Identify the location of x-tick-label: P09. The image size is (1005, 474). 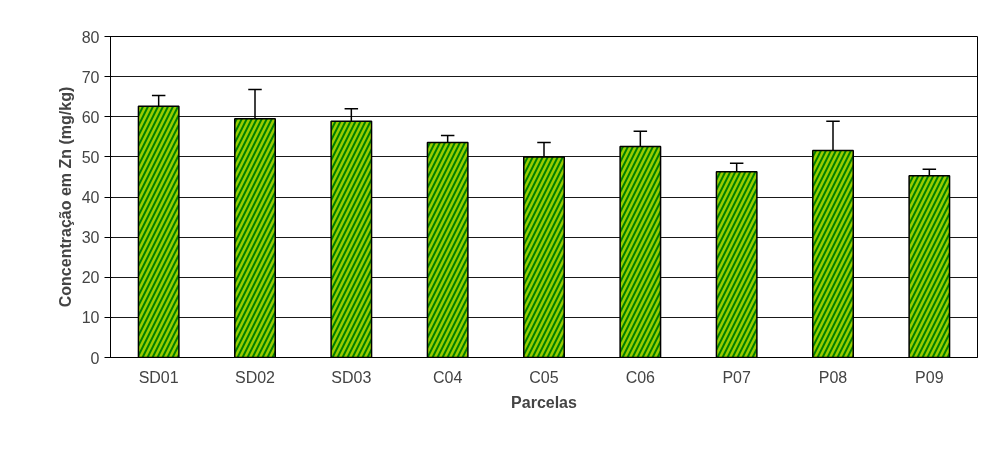
(929, 377).